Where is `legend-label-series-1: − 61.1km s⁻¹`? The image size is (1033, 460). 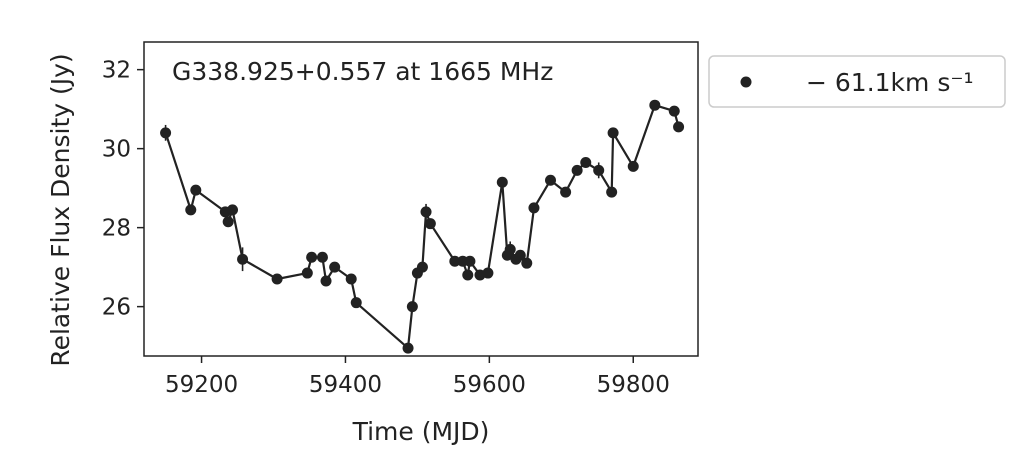 legend-label-series-1: − 61.1km s⁻¹ is located at coordinates (890, 82).